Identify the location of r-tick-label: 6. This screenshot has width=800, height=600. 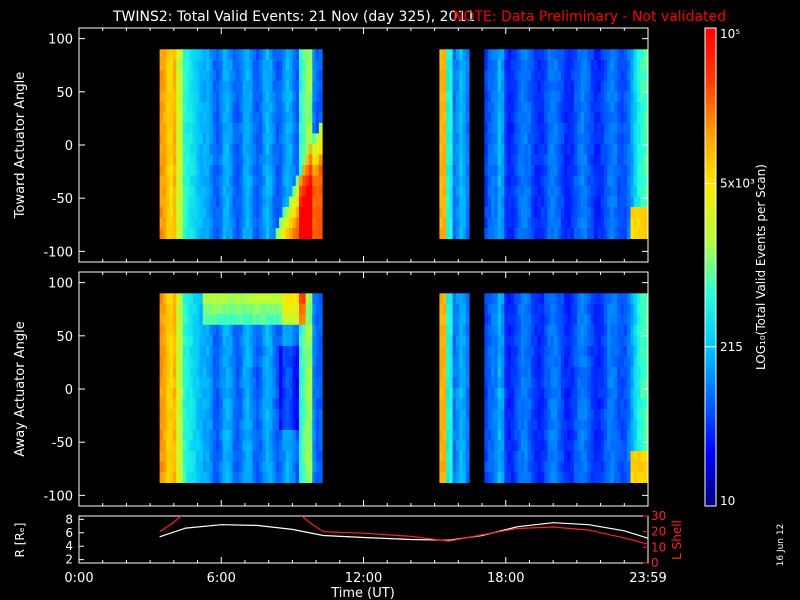
(69, 533).